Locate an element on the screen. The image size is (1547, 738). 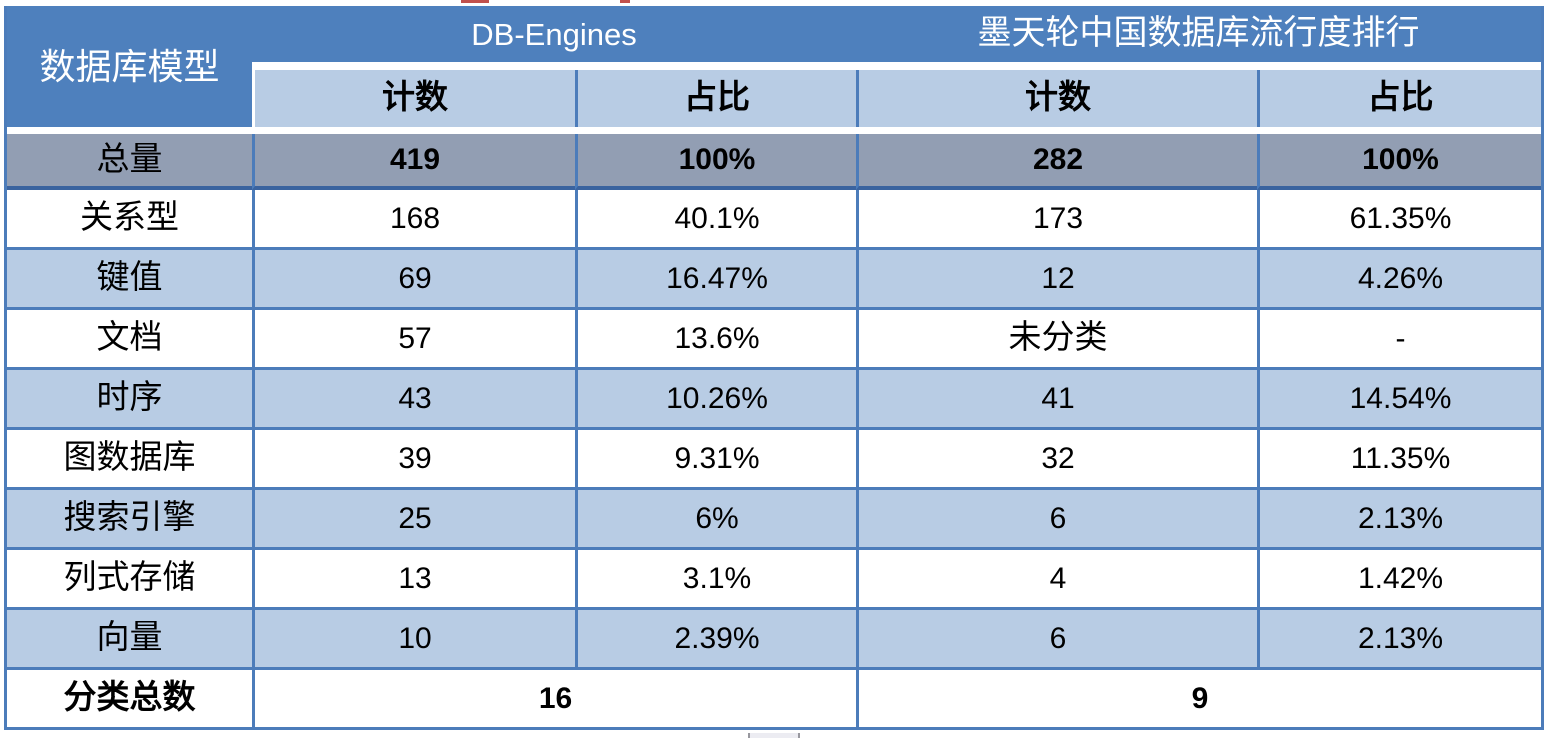
cell-value: 4 is located at coordinates (1056, 580).